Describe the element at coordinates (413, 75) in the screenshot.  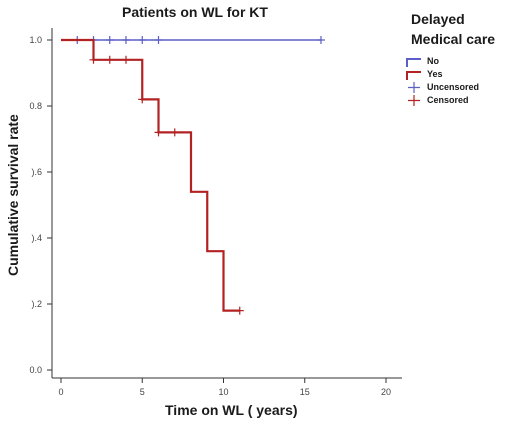
I see `legend-swatch-yes` at that location.